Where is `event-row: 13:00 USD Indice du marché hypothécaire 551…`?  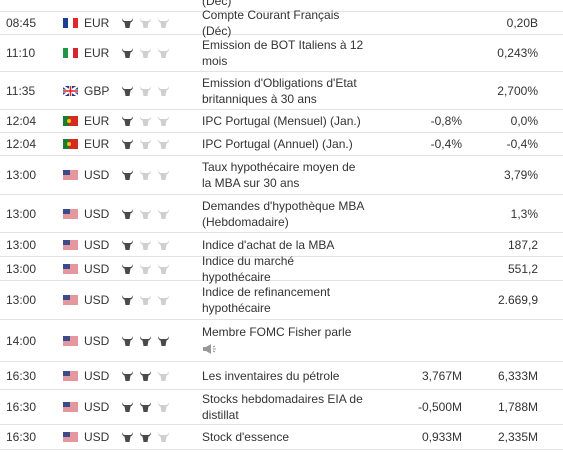 event-row: 13:00 USD Indice du marché hypothécaire 551… is located at coordinates (281, 268).